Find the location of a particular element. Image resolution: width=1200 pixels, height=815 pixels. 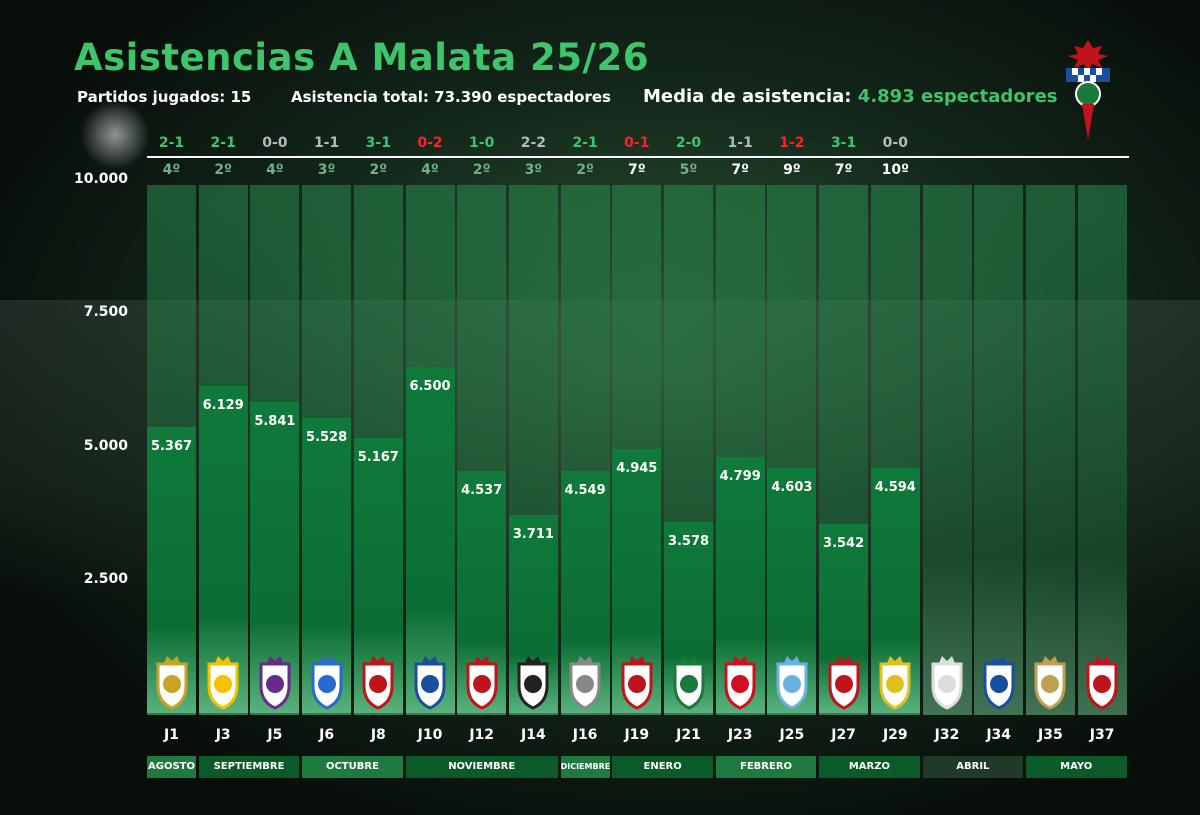

floodlight is located at coordinates (115, 135).